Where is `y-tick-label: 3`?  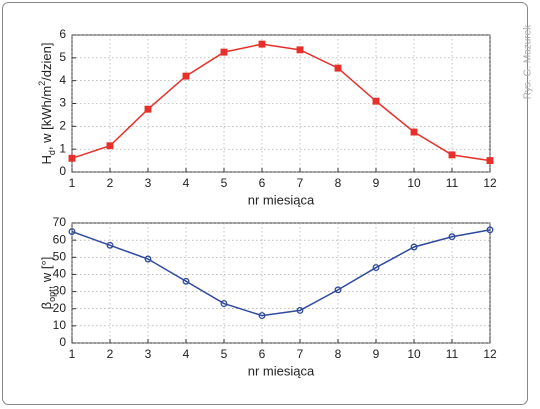 y-tick-label: 3 is located at coordinates (62, 103).